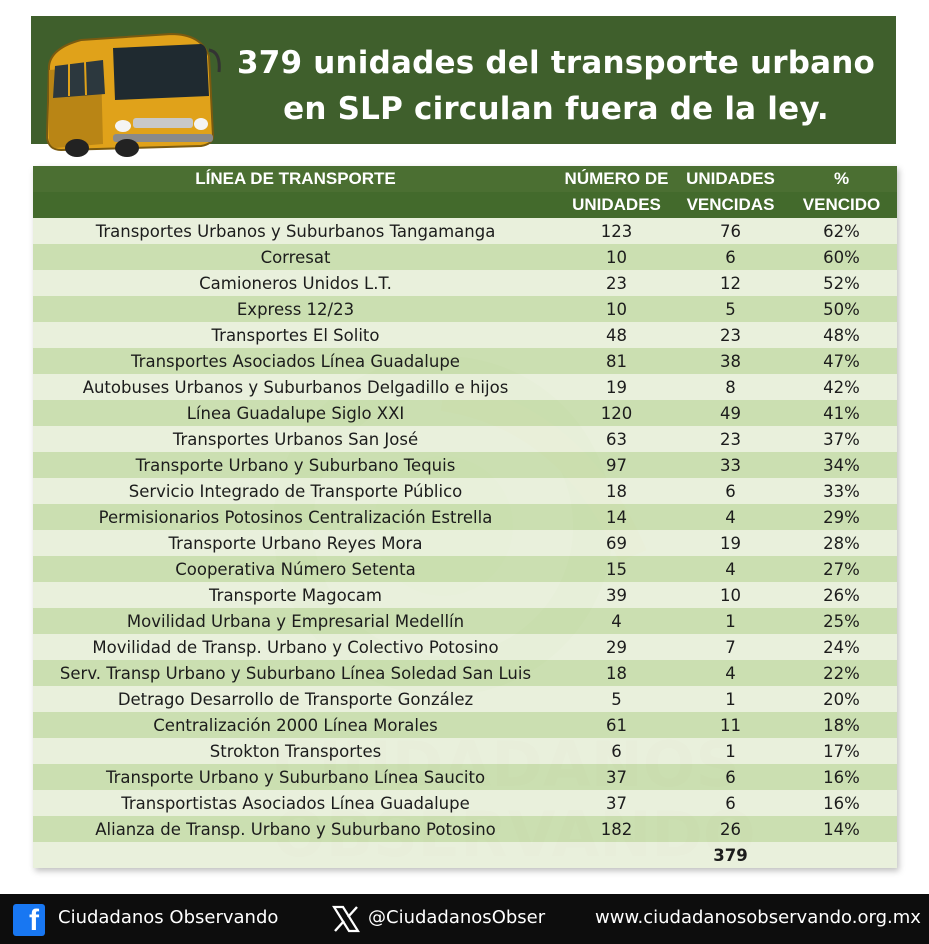  What do you see at coordinates (616, 283) in the screenshot?
I see `cell-numero-unidades: 23` at bounding box center [616, 283].